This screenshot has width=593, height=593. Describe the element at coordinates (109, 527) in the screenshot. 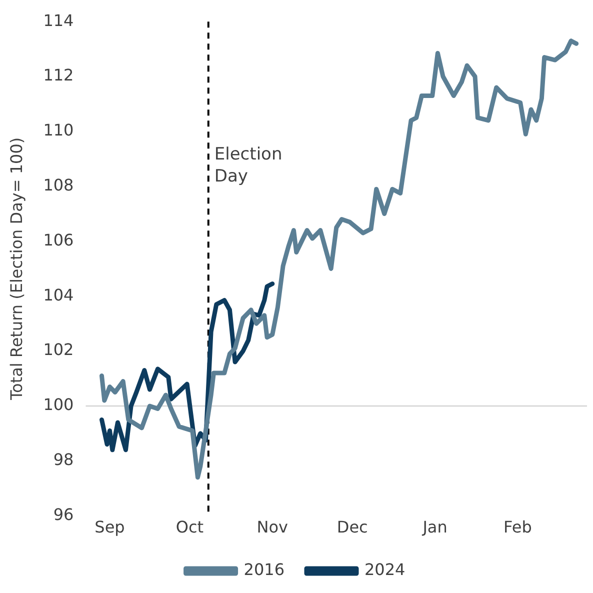

I see `x-tick-label: Sep` at that location.